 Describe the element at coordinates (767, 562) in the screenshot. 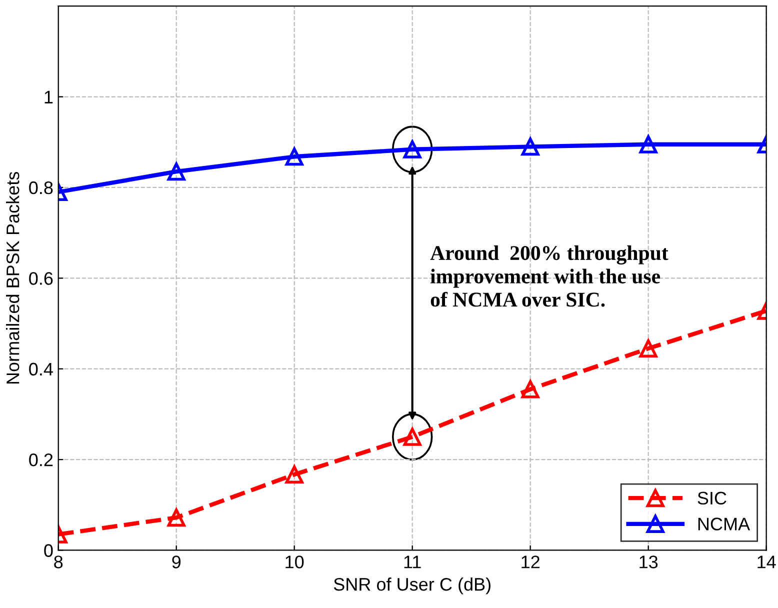

I see `x-tick-label: 14` at that location.